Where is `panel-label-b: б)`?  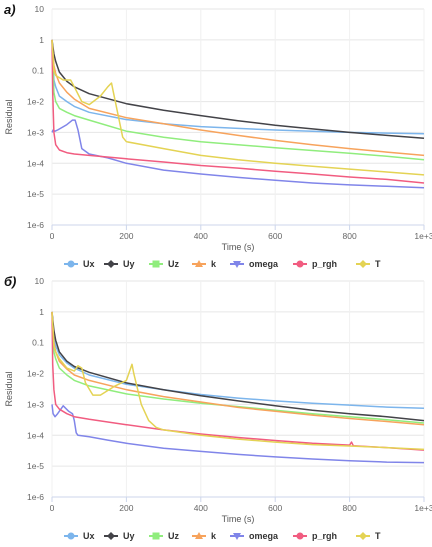 panel-label-b: б) is located at coordinates (10, 281).